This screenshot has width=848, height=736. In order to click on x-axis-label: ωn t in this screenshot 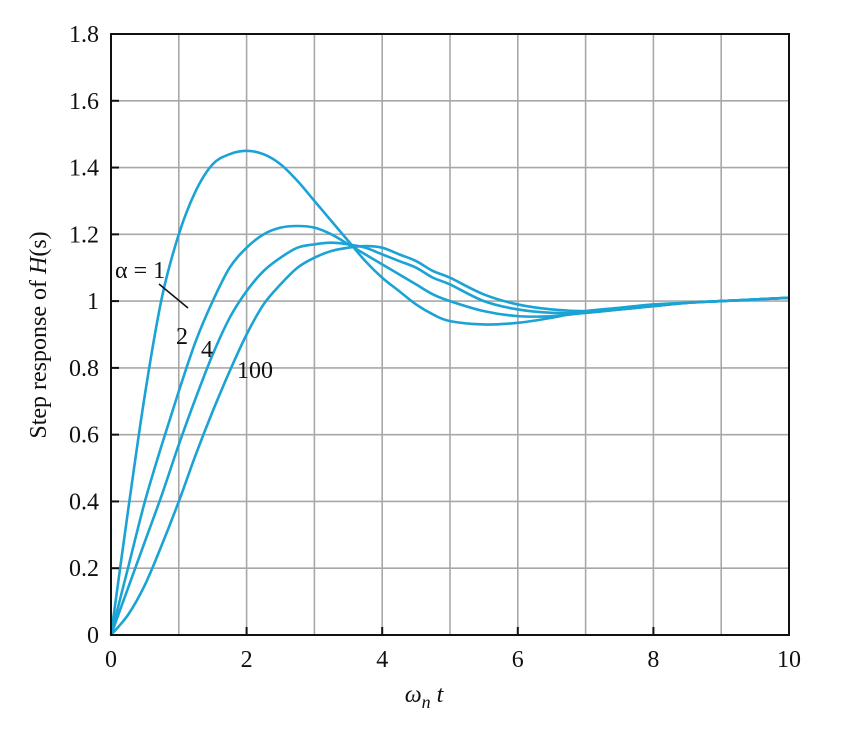, I will do `click(425, 697)`.